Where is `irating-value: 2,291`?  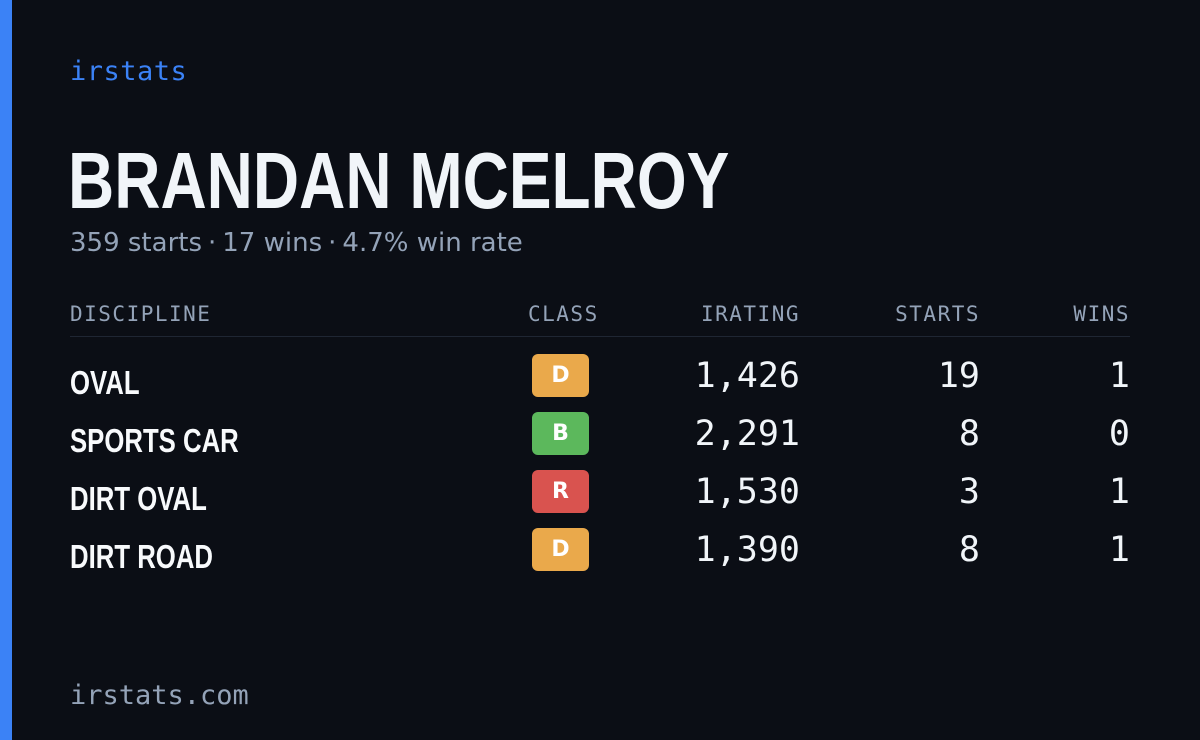 irating-value: 2,291 is located at coordinates (747, 434).